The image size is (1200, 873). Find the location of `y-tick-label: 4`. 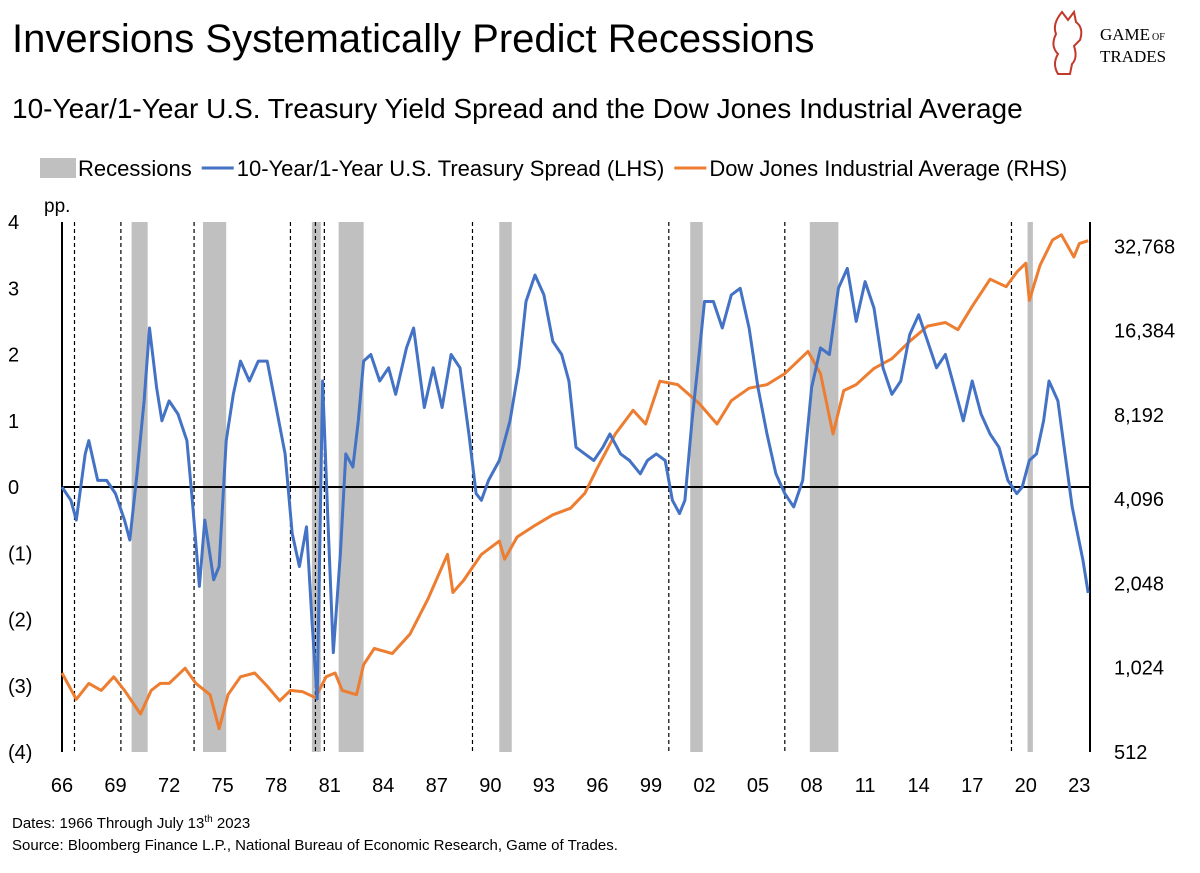

y-tick-label: 4 is located at coordinates (13, 223).